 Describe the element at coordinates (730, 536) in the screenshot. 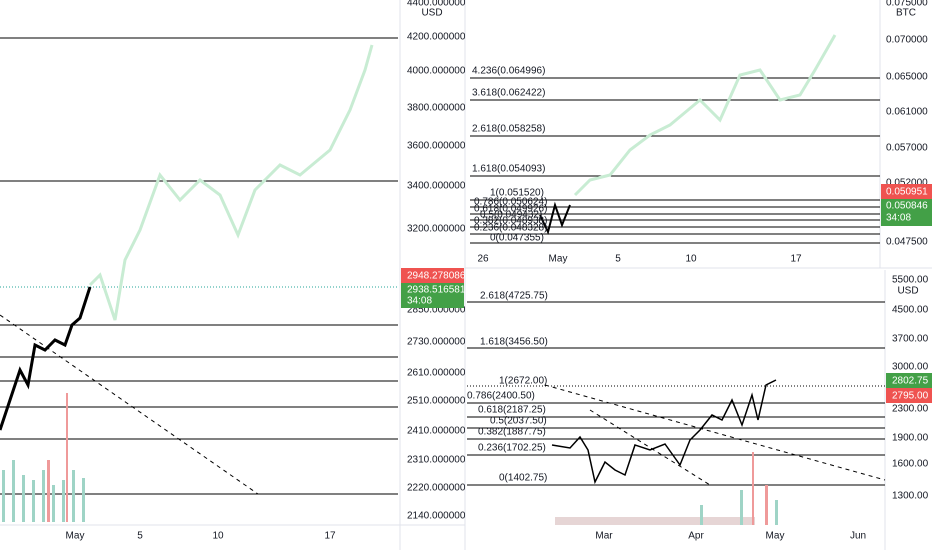

I see `time-axis: Mar Apr May Jun` at that location.